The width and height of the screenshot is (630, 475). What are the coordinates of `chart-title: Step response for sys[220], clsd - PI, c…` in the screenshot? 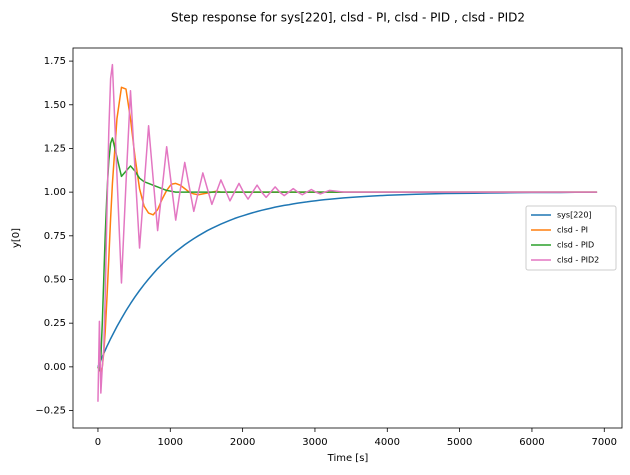 It's located at (348, 18).